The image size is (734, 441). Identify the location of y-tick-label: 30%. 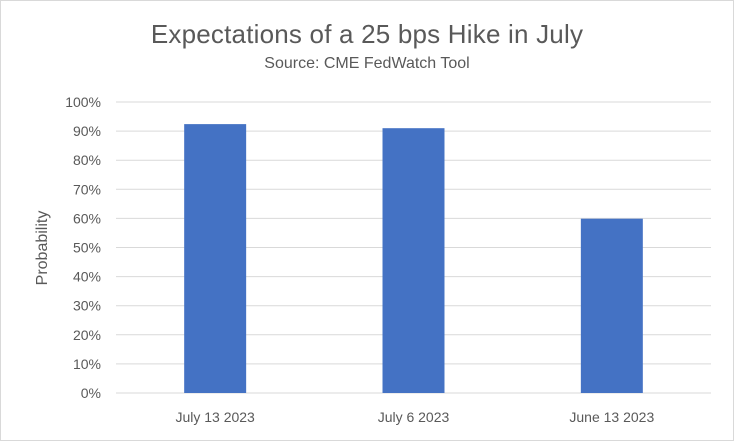
(87, 306).